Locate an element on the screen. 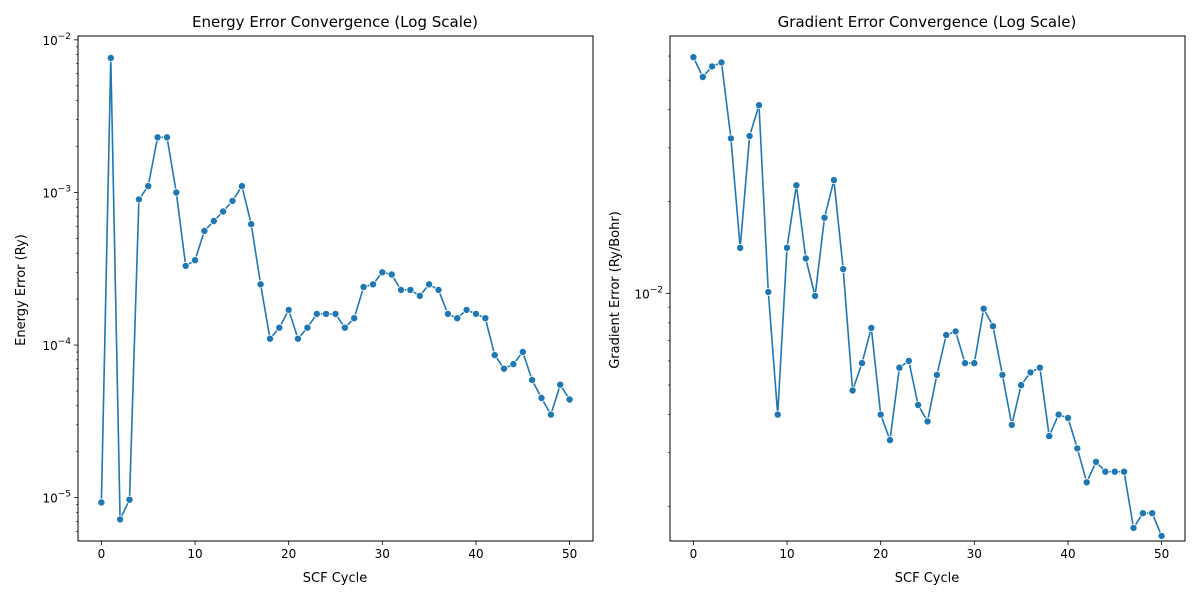 The image size is (1200, 604). x-tick-label: 30 is located at coordinates (382, 554).